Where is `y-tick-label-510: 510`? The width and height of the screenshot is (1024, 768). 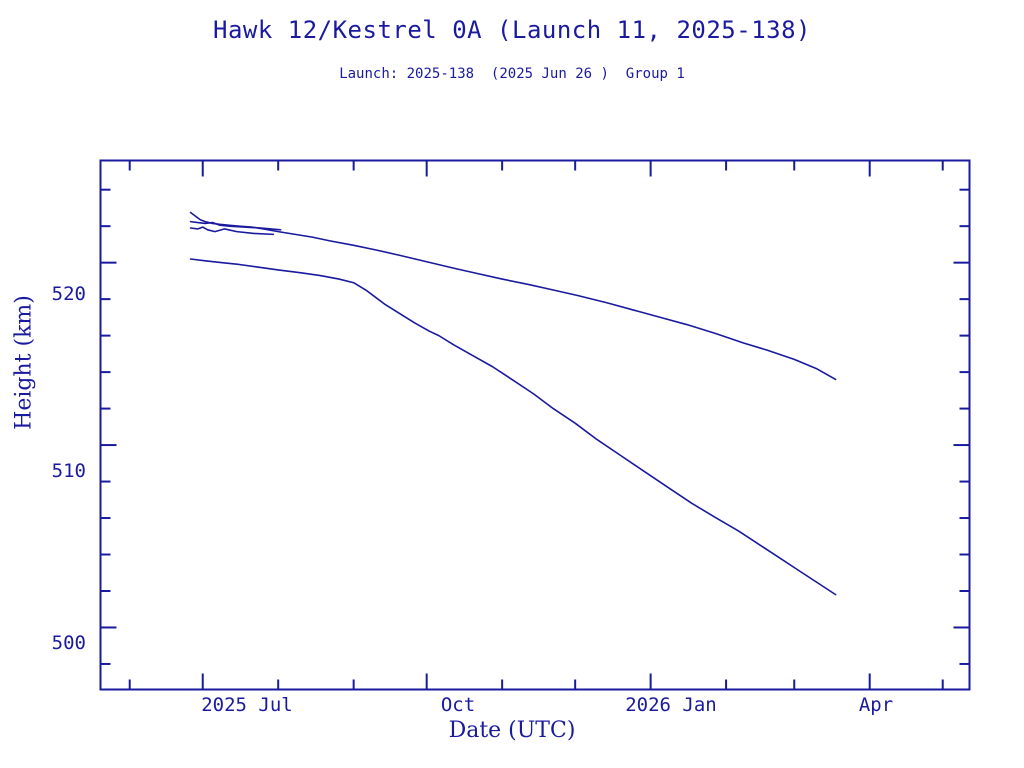
y-tick-label-510: 510 is located at coordinates (68, 471).